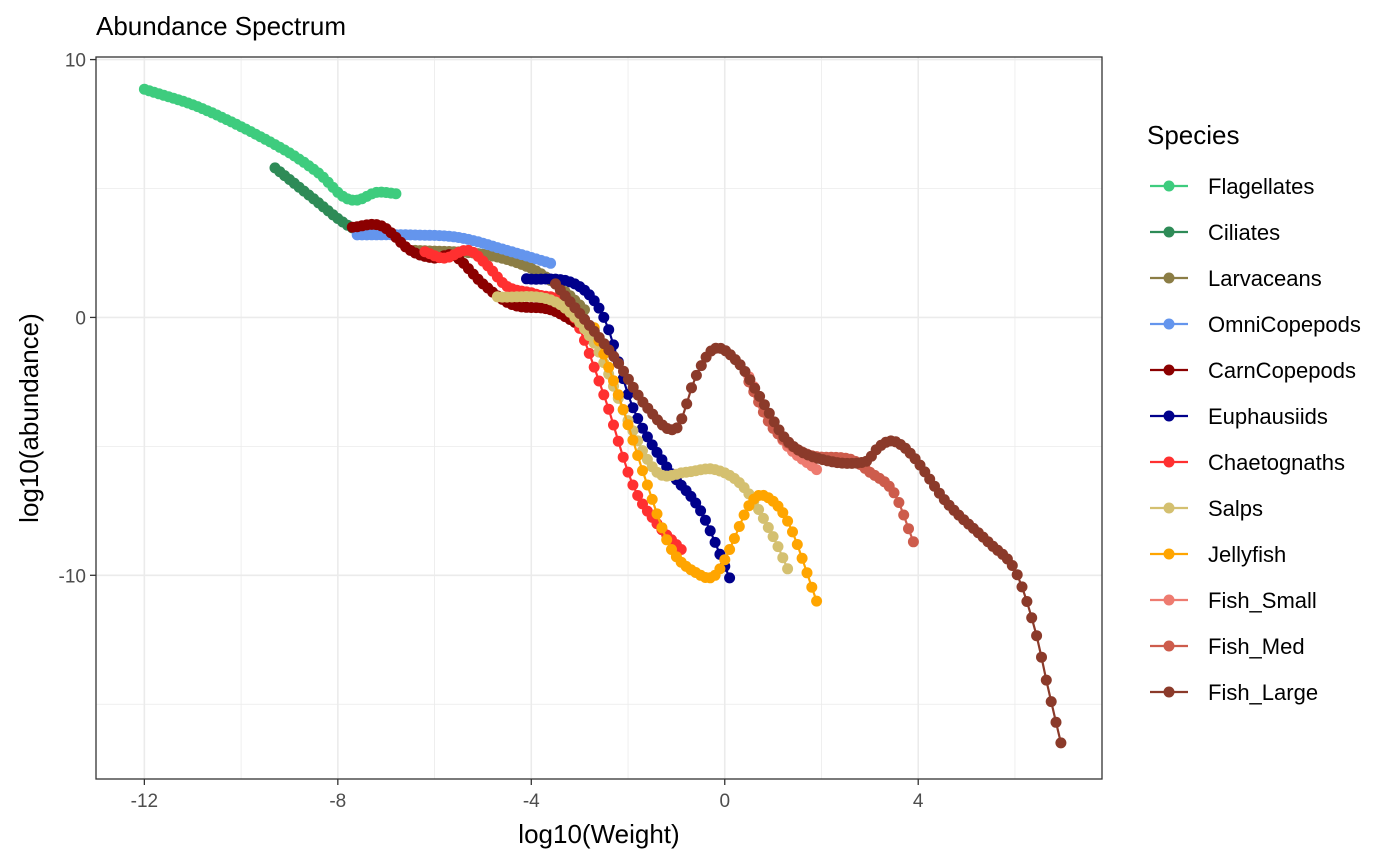 This screenshot has width=1400, height=865. I want to click on legend-label: Chaetognaths, so click(1276, 462).